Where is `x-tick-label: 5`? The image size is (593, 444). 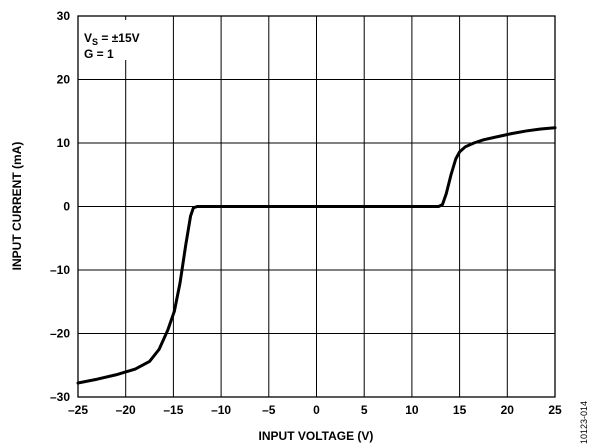 x-tick-label: 5 is located at coordinates (364, 410).